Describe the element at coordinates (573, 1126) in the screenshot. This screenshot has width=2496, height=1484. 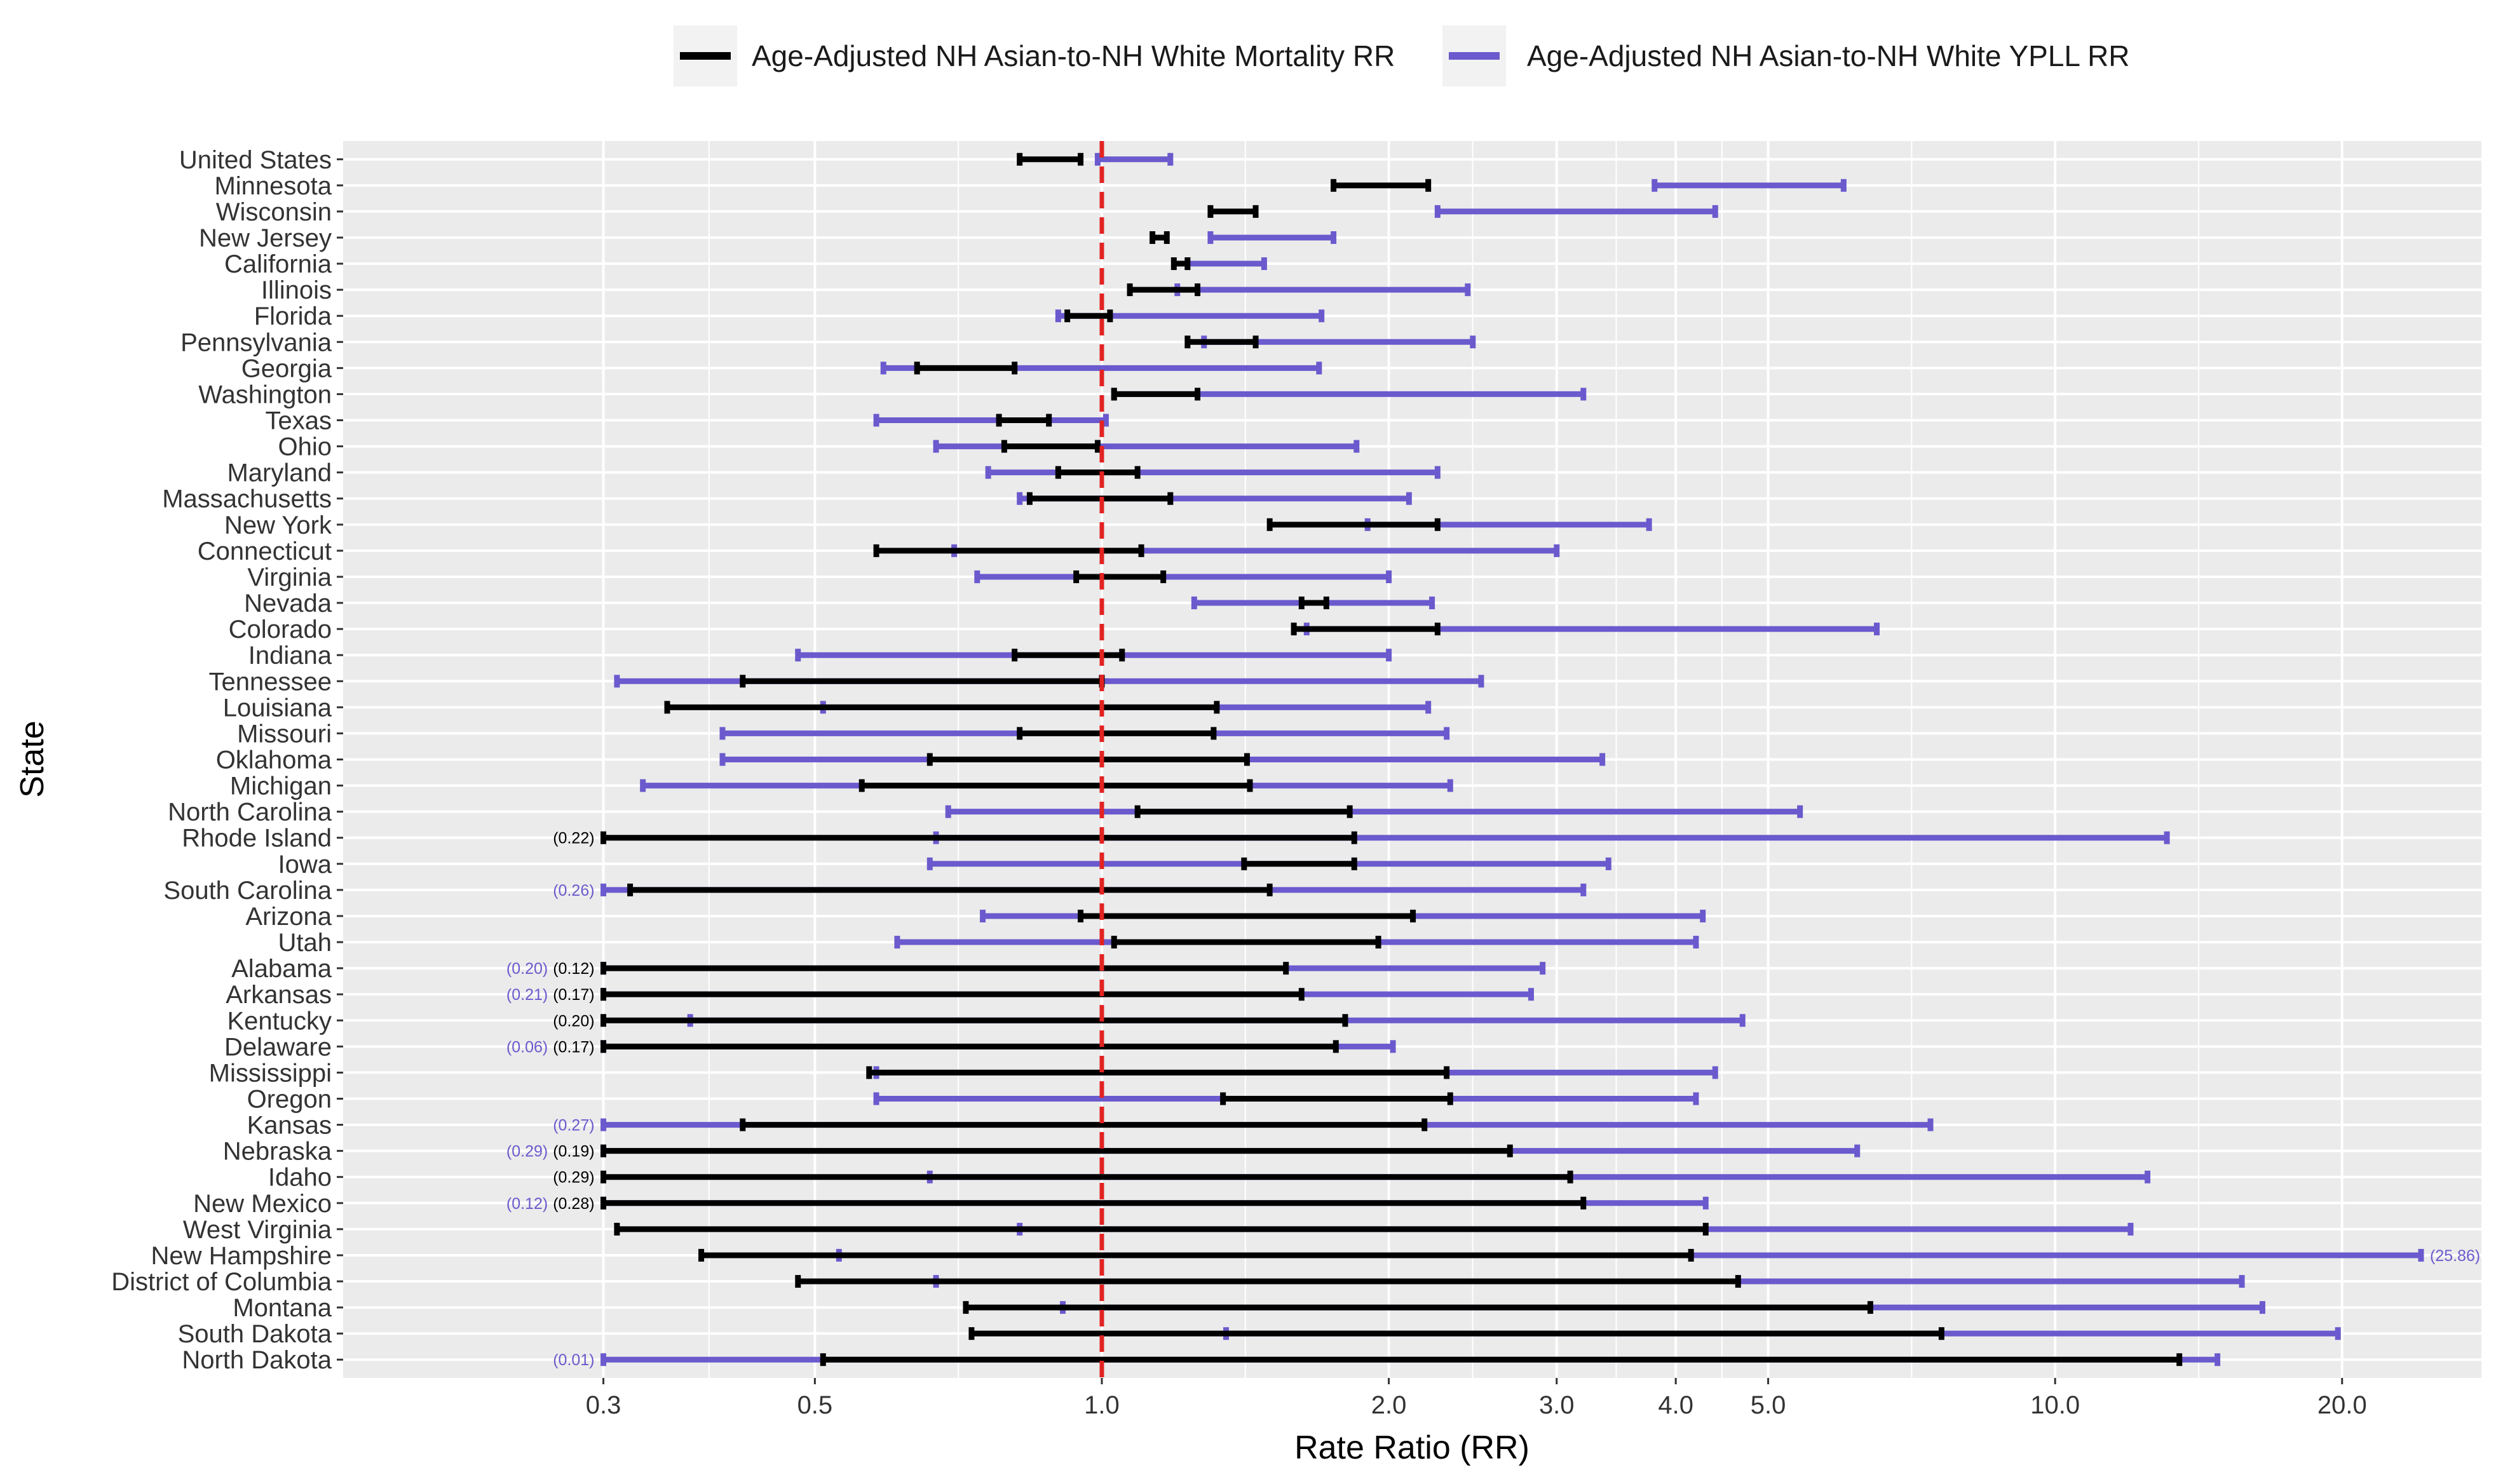
I see `yll-truncated-value-kansas: (0.27)` at that location.